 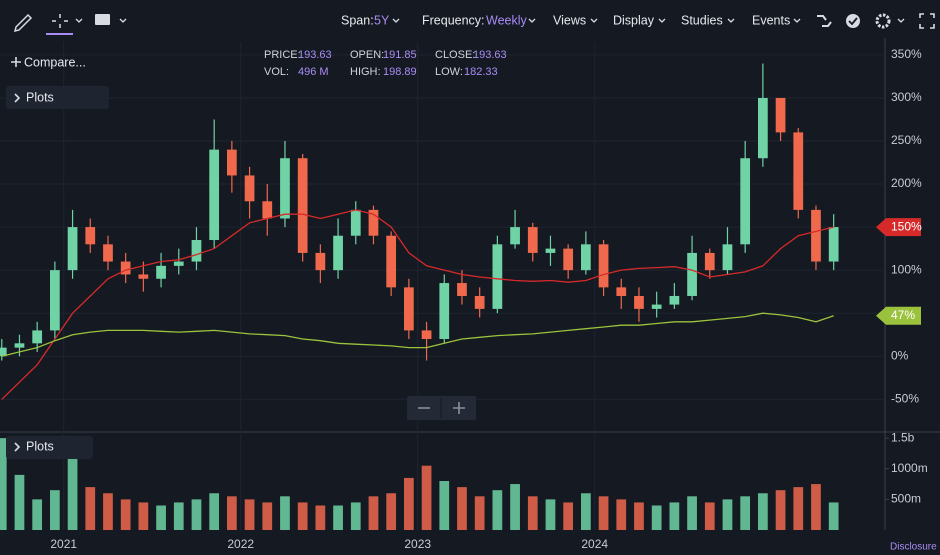 I want to click on compare-icon, so click(x=824, y=21).